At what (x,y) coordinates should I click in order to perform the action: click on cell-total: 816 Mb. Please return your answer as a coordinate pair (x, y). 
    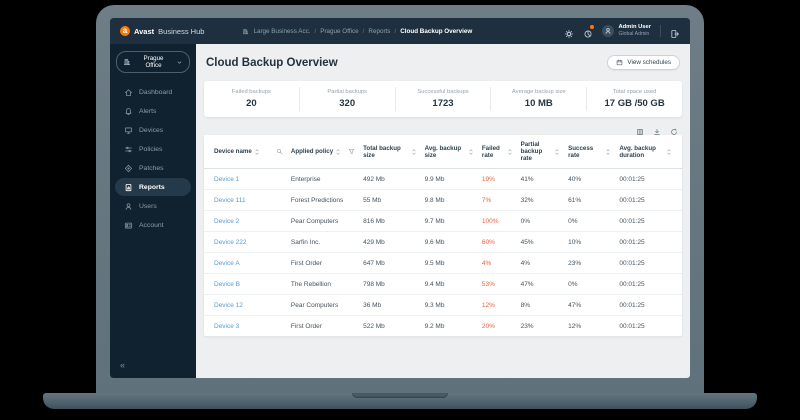
    Looking at the image, I should click on (374, 221).